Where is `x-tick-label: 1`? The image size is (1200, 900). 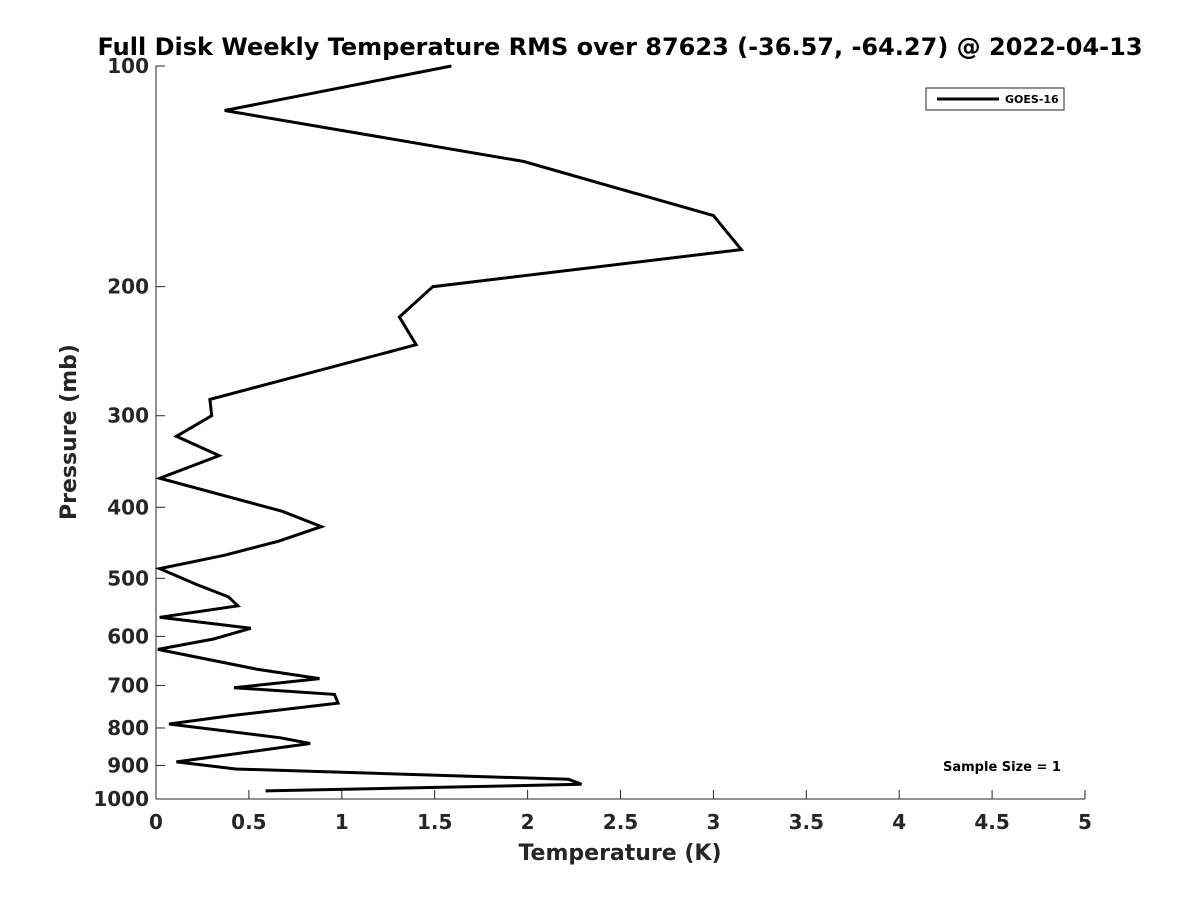
x-tick-label: 1 is located at coordinates (342, 822).